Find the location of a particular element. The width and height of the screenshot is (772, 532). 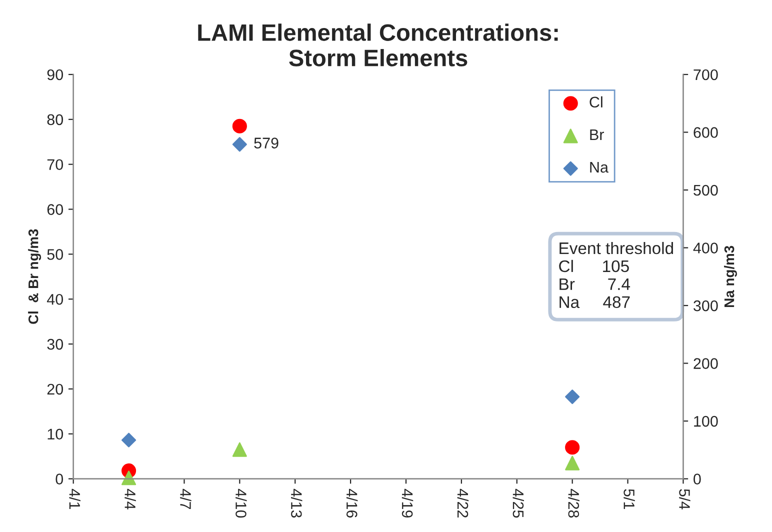

x-tick-label: 4/16 is located at coordinates (352, 503).